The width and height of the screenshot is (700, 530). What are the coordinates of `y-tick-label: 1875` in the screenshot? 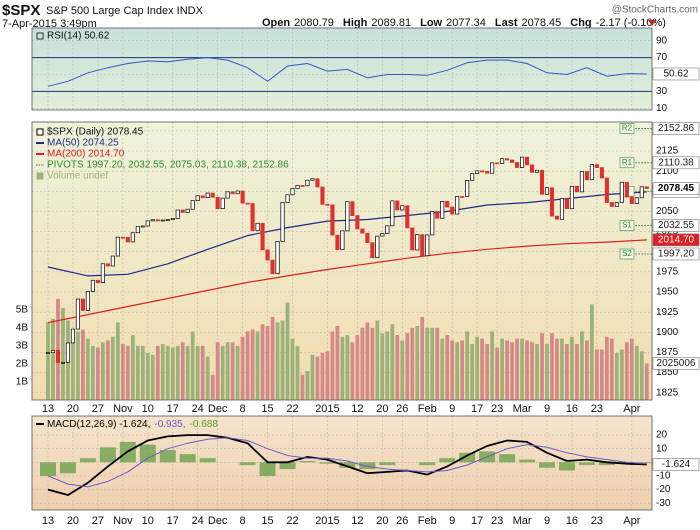 It's located at (667, 352).